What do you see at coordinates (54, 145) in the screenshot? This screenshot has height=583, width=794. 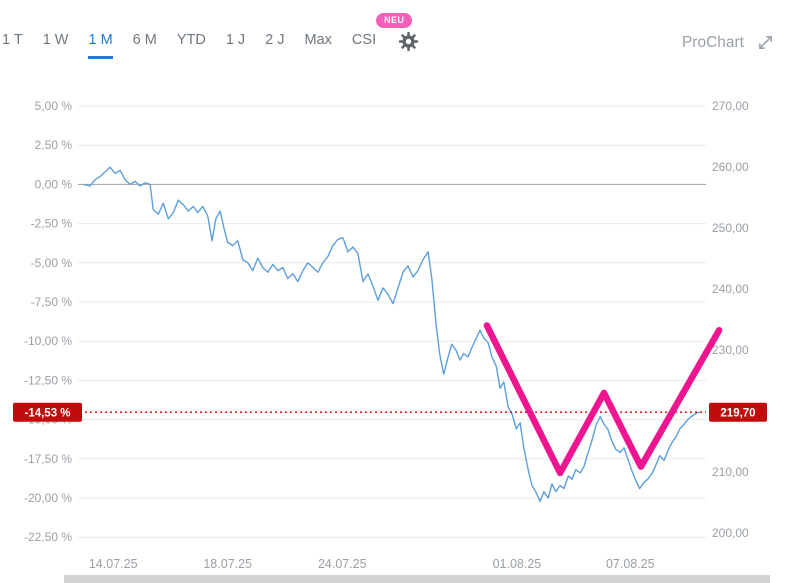 I see `left-axis-tick-label: 2,50 %` at bounding box center [54, 145].